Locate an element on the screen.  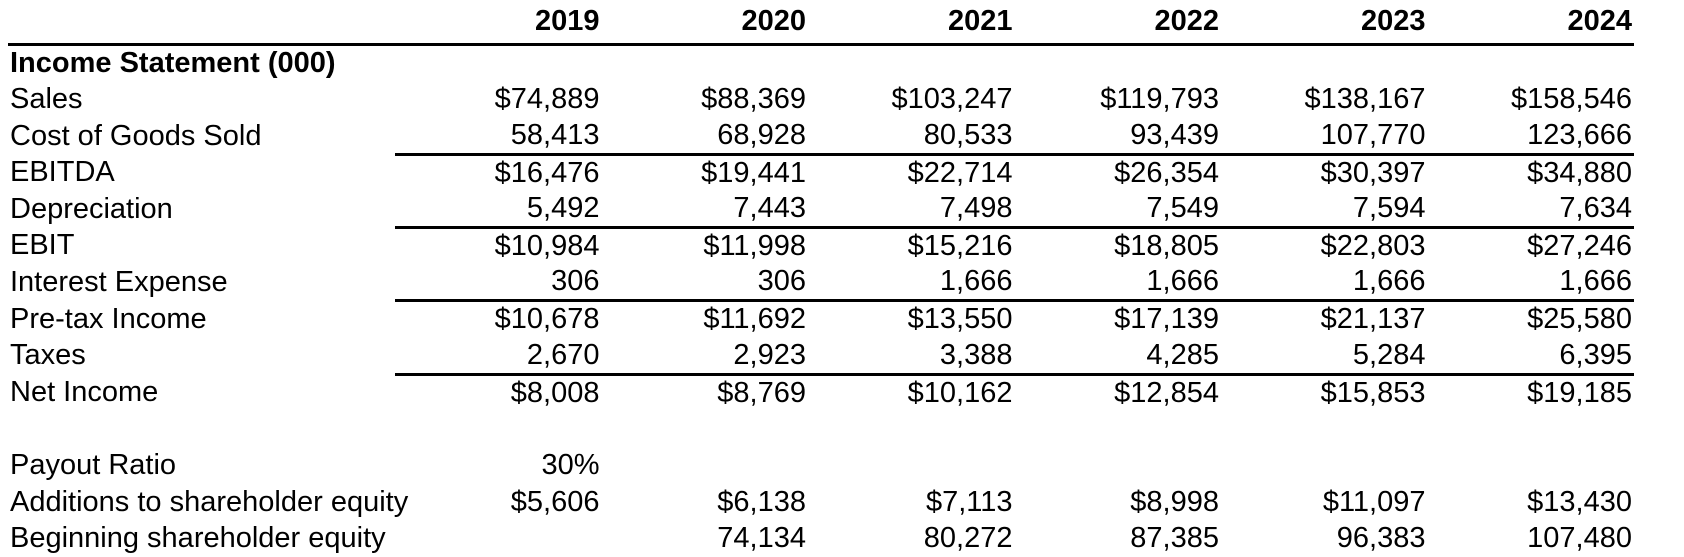
cell-value: $8,769 is located at coordinates (705, 392).